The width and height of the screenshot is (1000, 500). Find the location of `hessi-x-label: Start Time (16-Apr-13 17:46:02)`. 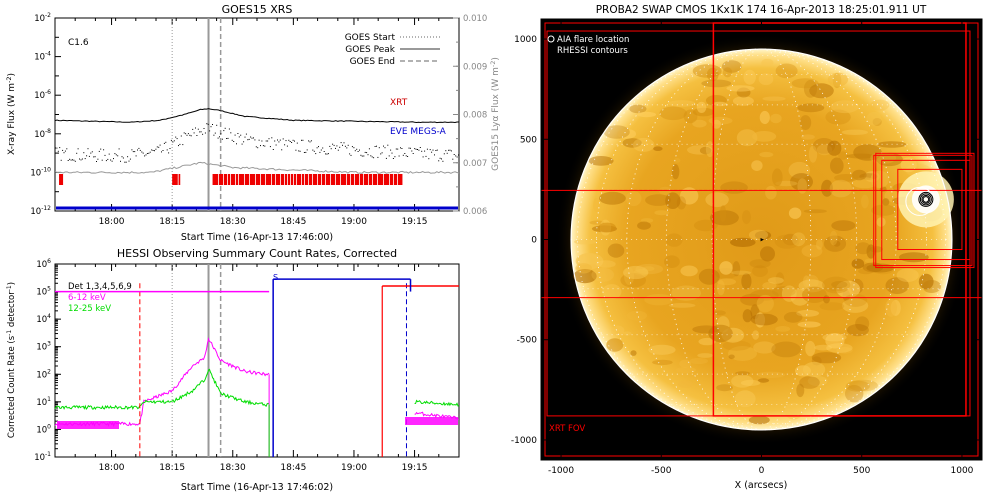

hessi-x-label: Start Time (16-Apr-13 17:46:02) is located at coordinates (257, 487).